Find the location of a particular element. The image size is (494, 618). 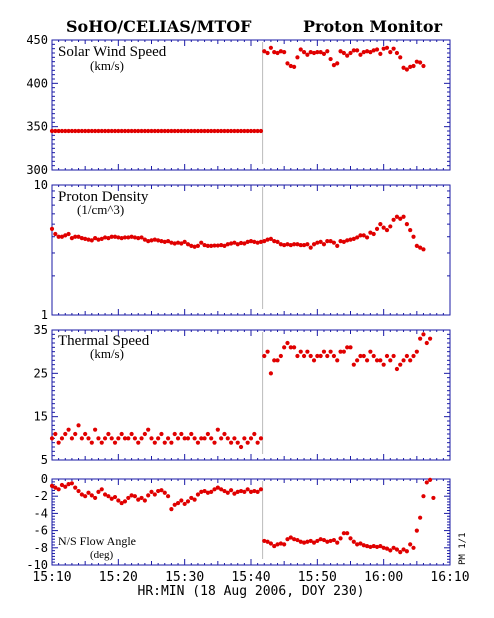

y-tick-label: 1 is located at coordinates (44, 315).